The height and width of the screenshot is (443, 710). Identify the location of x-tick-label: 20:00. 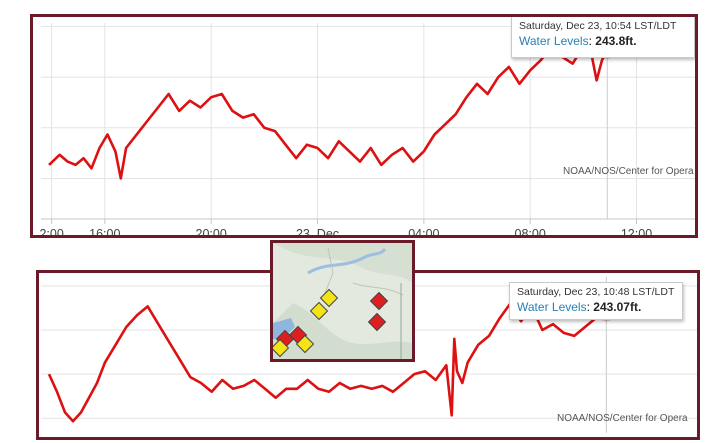
(211, 231).